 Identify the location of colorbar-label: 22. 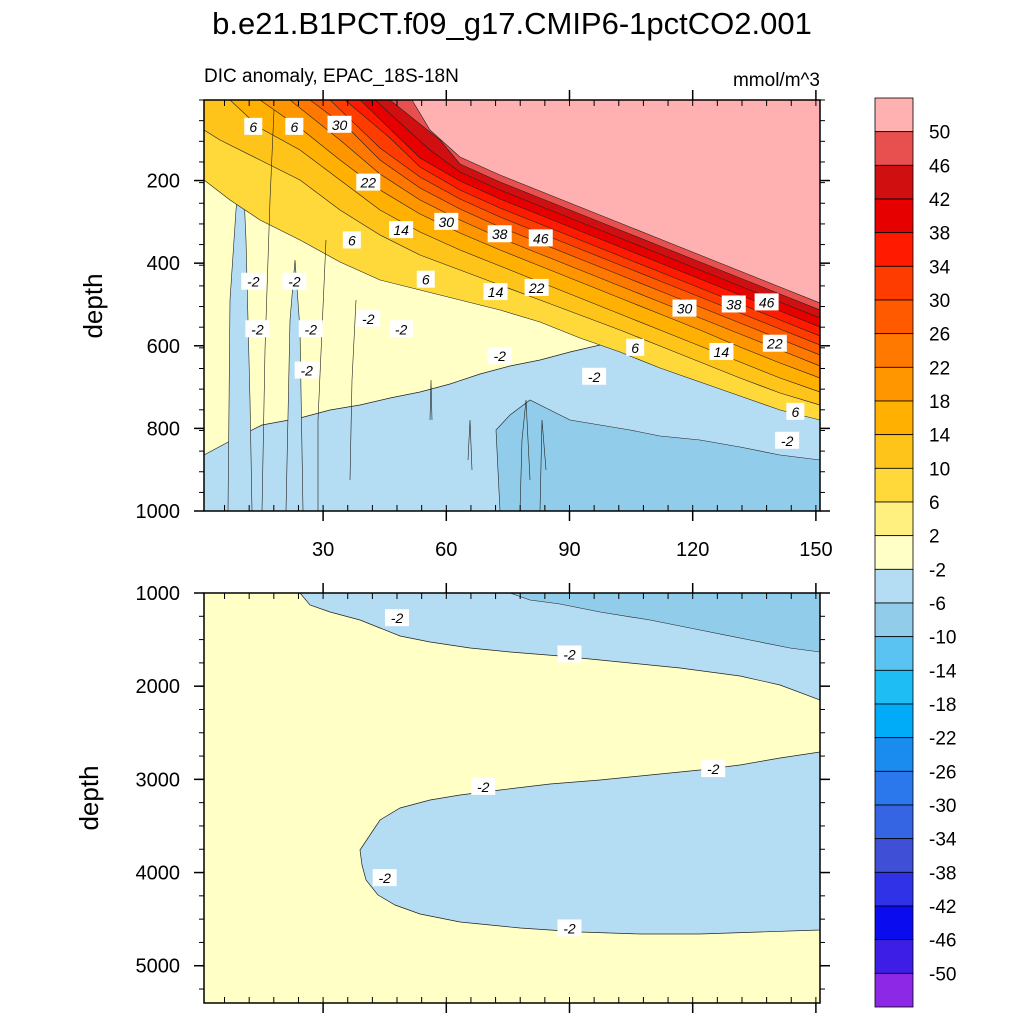
(939, 368).